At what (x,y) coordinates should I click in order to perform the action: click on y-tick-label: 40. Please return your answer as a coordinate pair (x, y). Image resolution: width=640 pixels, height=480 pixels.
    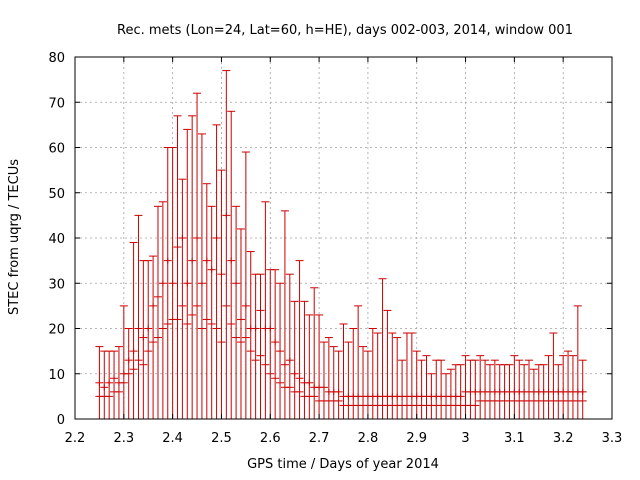
    Looking at the image, I should click on (56, 239).